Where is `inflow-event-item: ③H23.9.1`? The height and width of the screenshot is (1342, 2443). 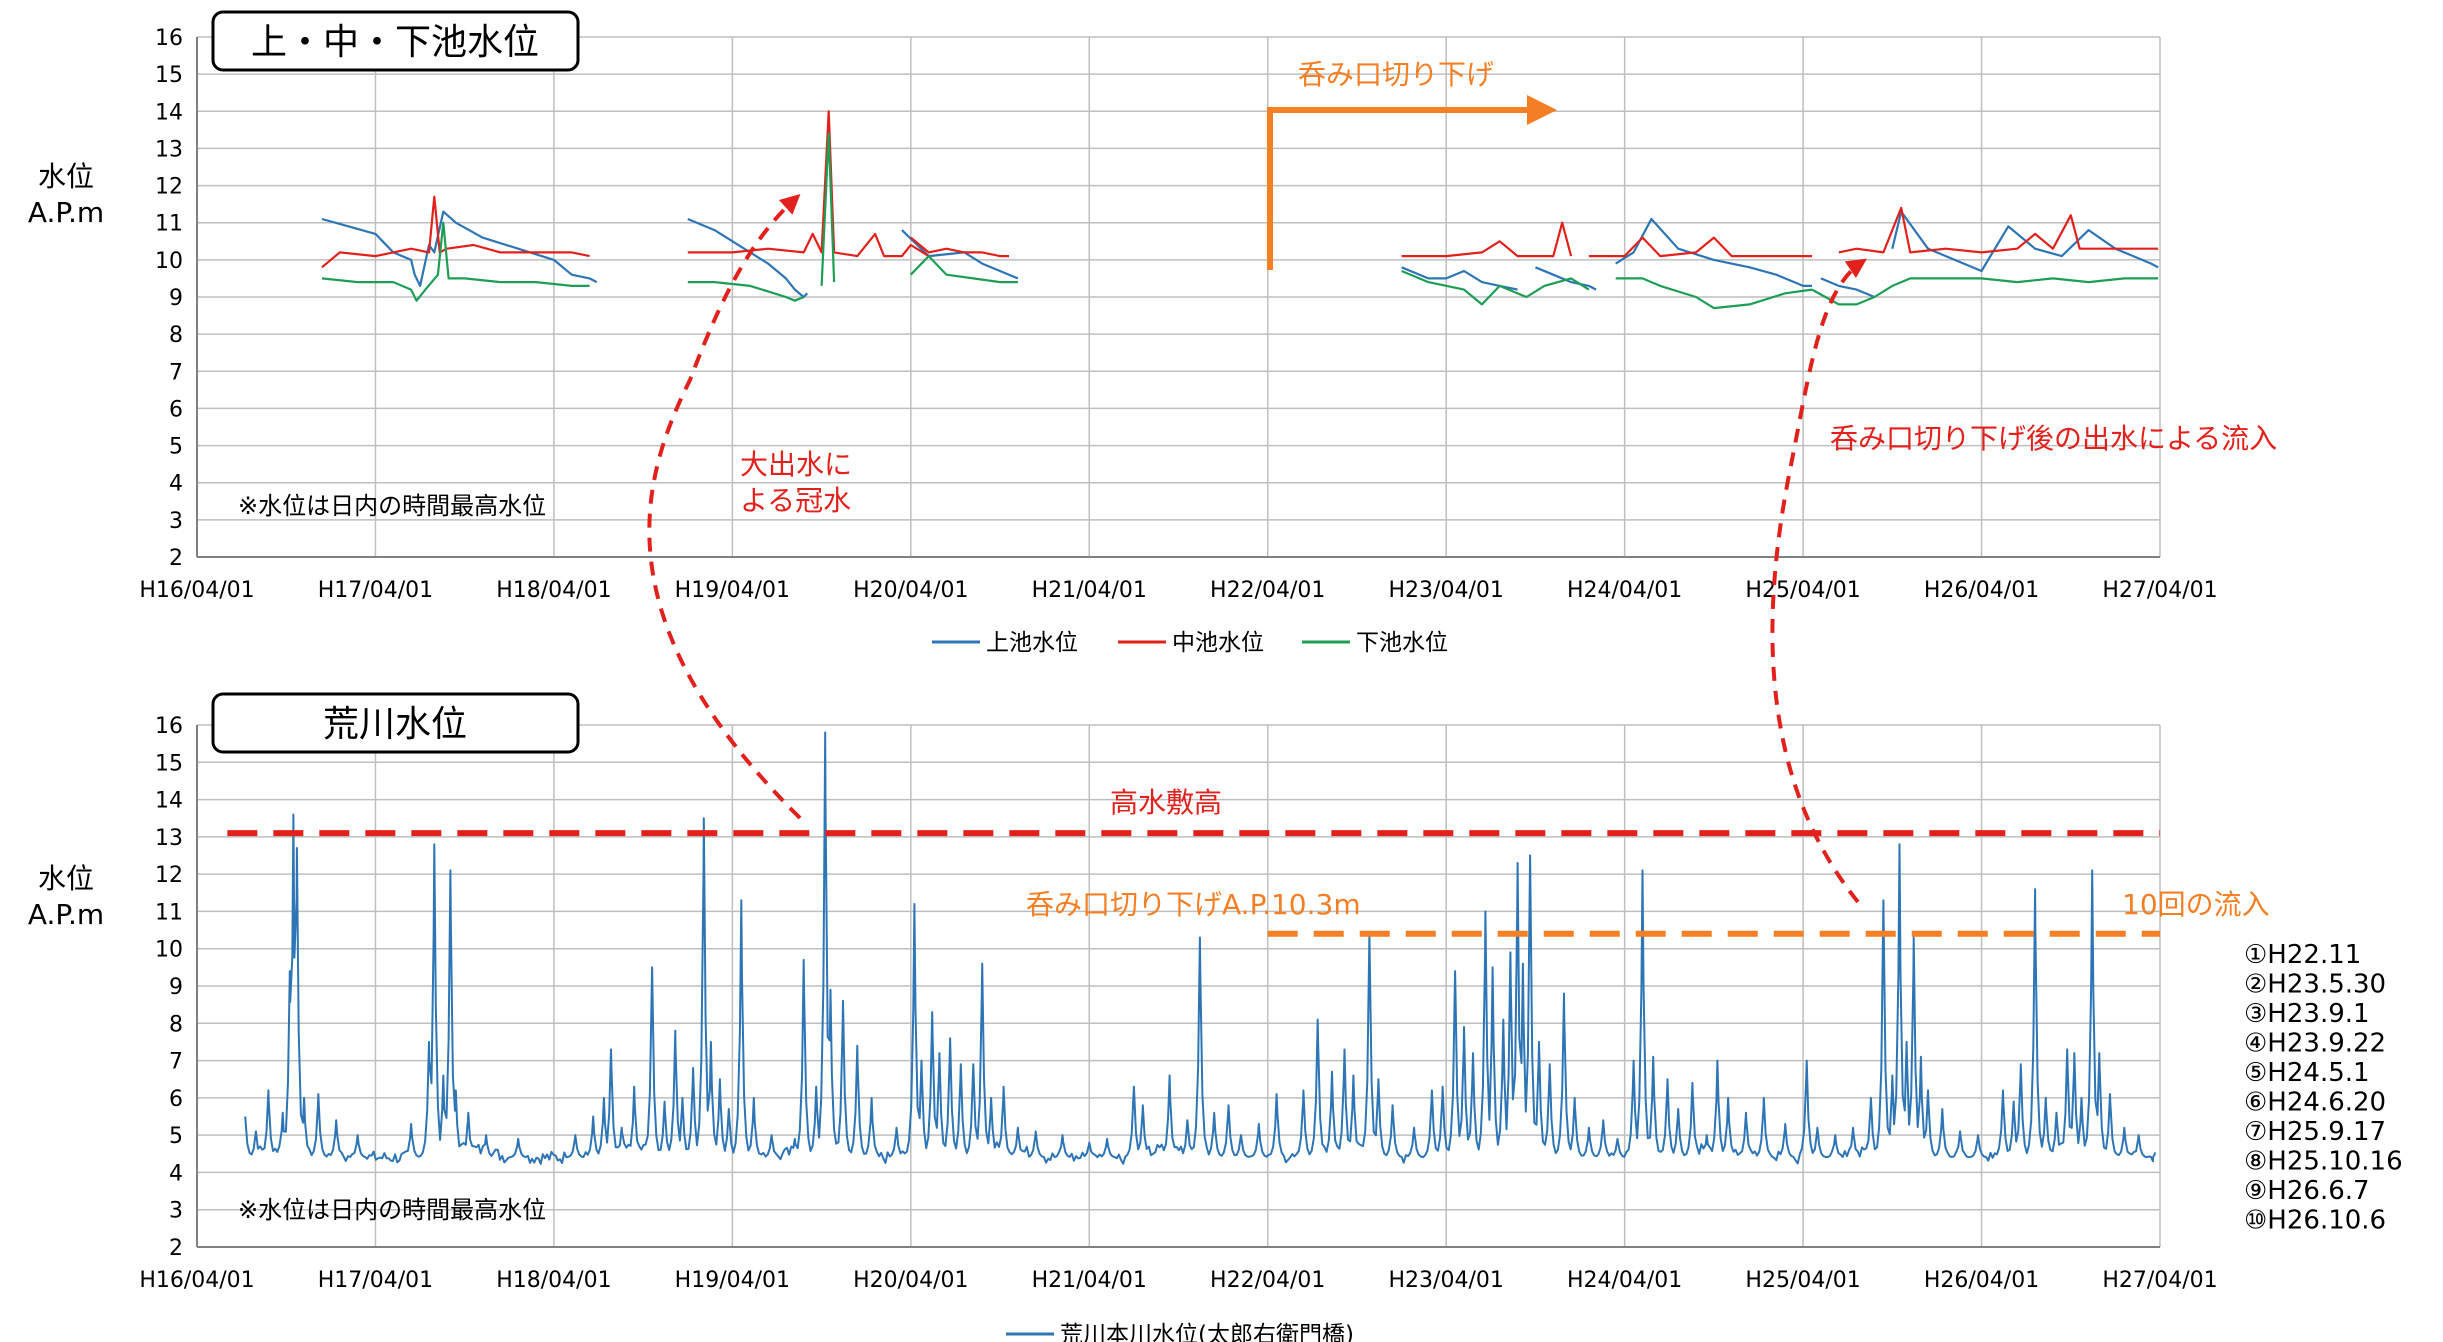
inflow-event-item: ③H23.9.1 is located at coordinates (2307, 1014).